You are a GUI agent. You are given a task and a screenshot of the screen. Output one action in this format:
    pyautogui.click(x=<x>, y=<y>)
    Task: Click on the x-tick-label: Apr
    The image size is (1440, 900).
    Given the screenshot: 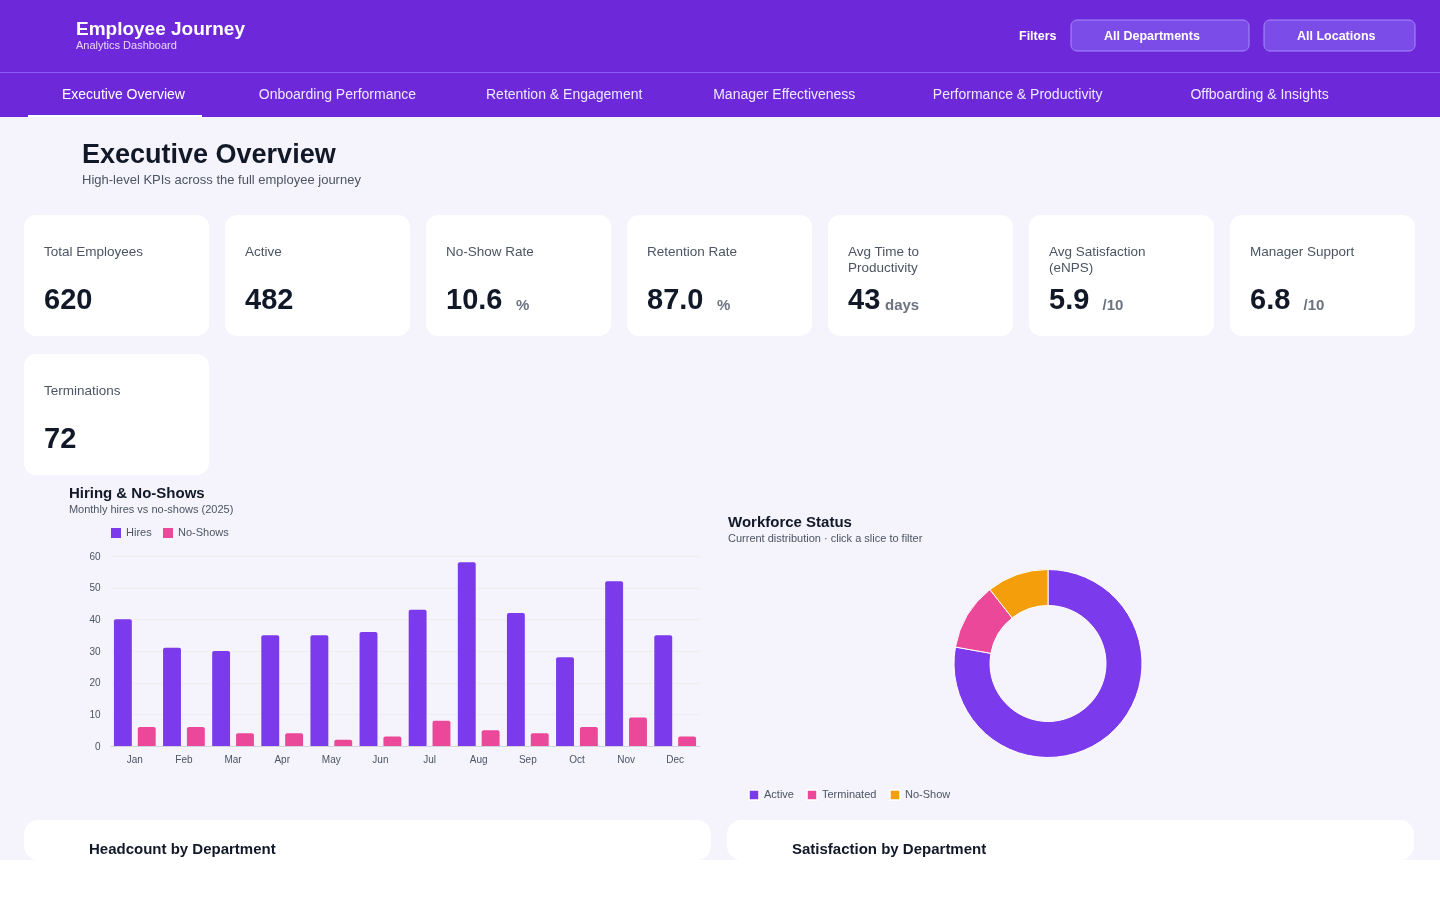 What is the action you would take?
    pyautogui.click(x=282, y=759)
    